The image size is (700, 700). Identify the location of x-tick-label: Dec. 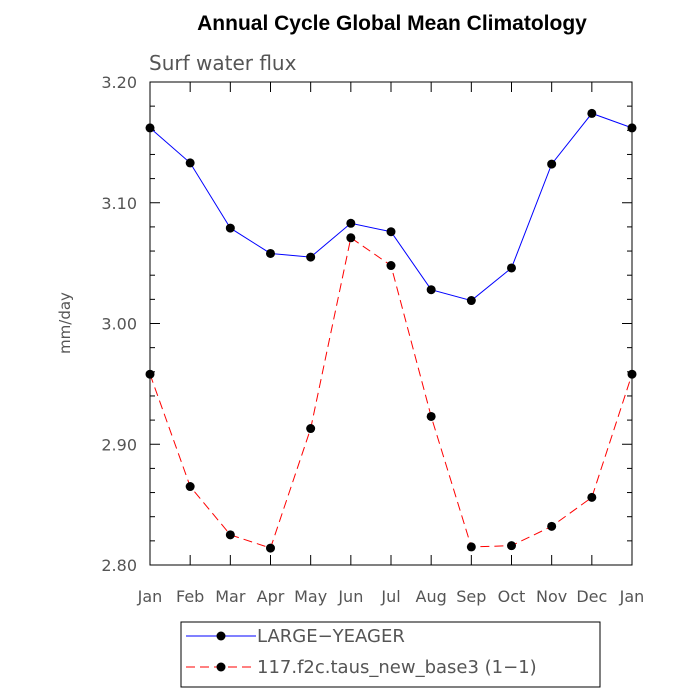
(591, 596).